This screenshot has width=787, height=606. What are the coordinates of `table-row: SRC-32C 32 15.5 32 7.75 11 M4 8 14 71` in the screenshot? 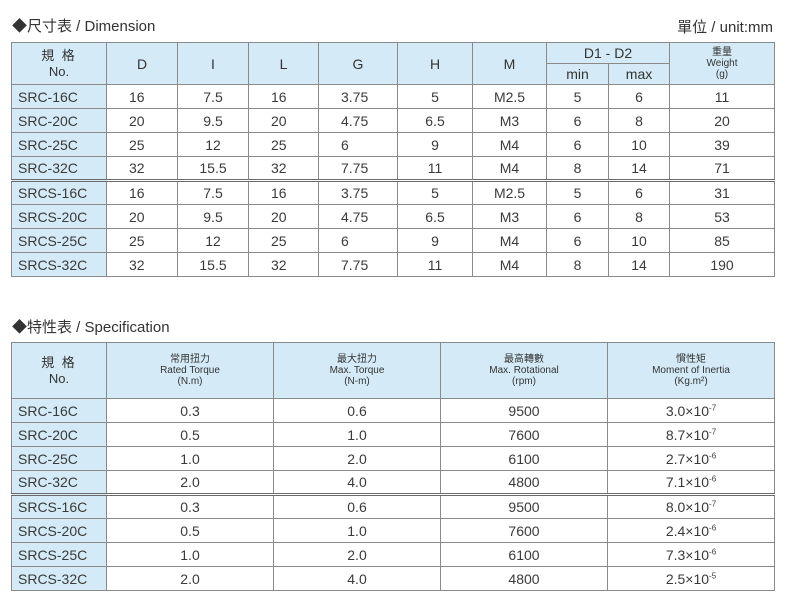 It's located at (393, 168).